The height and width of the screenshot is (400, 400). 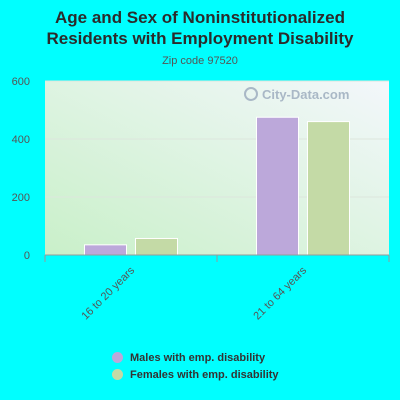 I want to click on legend-label-females: Females with emp. disability, so click(x=204, y=374).